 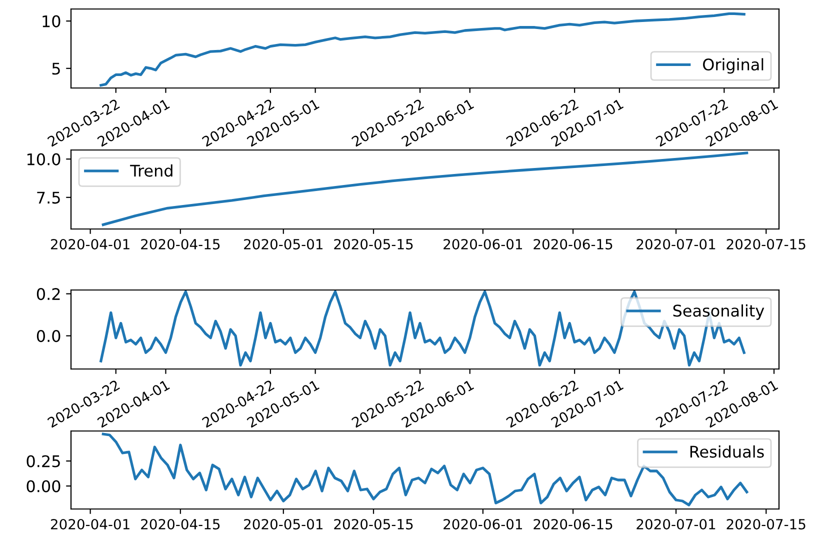 I want to click on y-tick-label: 0.00, so click(x=43, y=486).